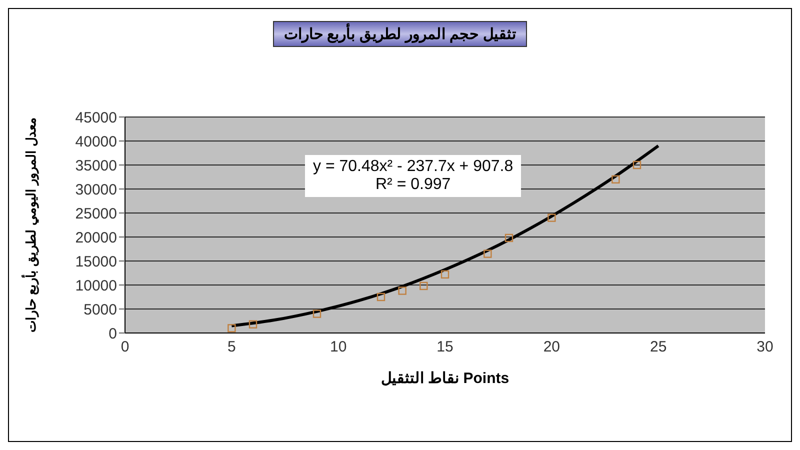  What do you see at coordinates (96, 237) in the screenshot?
I see `y-tick-label: 20000` at bounding box center [96, 237].